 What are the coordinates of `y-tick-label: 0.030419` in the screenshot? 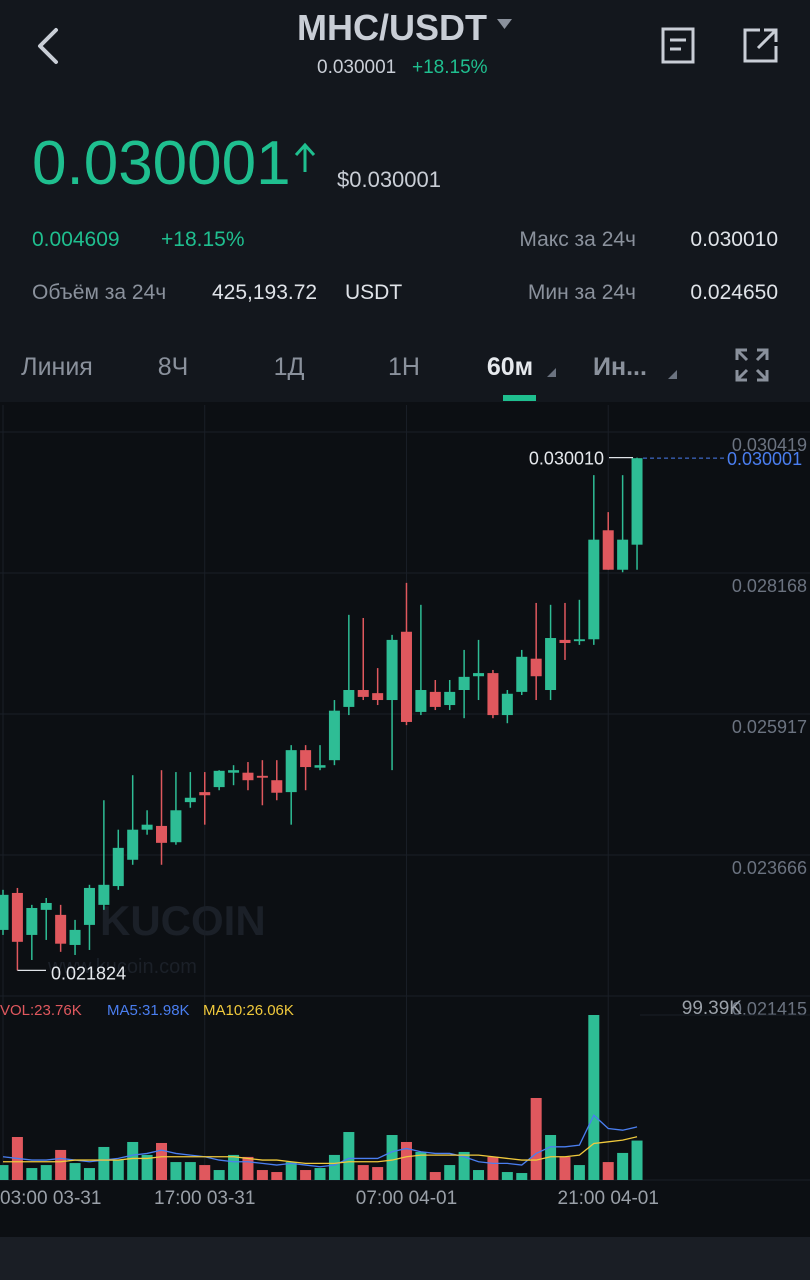 It's located at (769, 445).